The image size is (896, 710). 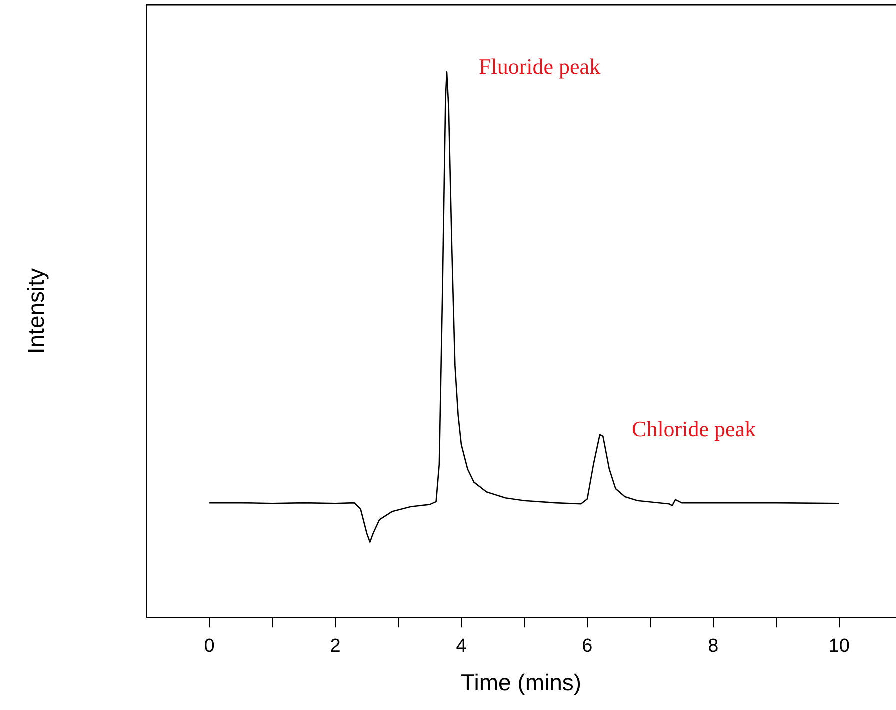 I want to click on annotation: Fluoride peak, so click(x=539, y=66).